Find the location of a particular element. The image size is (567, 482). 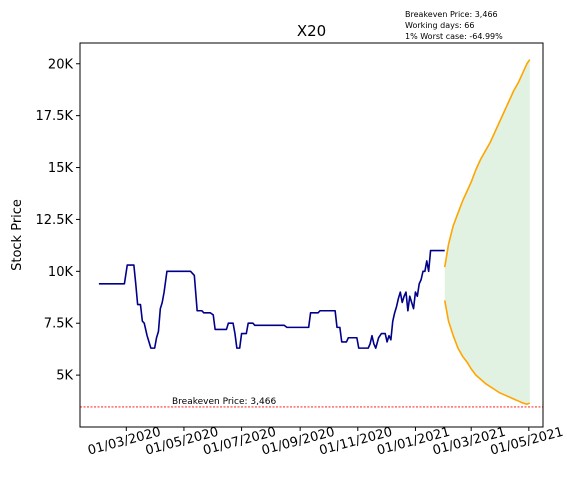

projection-band is located at coordinates (487, 232).